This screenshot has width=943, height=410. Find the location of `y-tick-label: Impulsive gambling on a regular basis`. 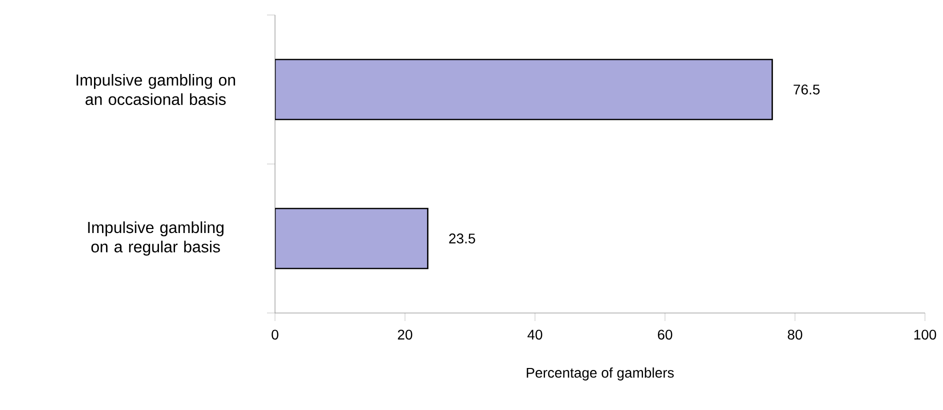

y-tick-label: Impulsive gambling on a regular basis is located at coordinates (156, 238).